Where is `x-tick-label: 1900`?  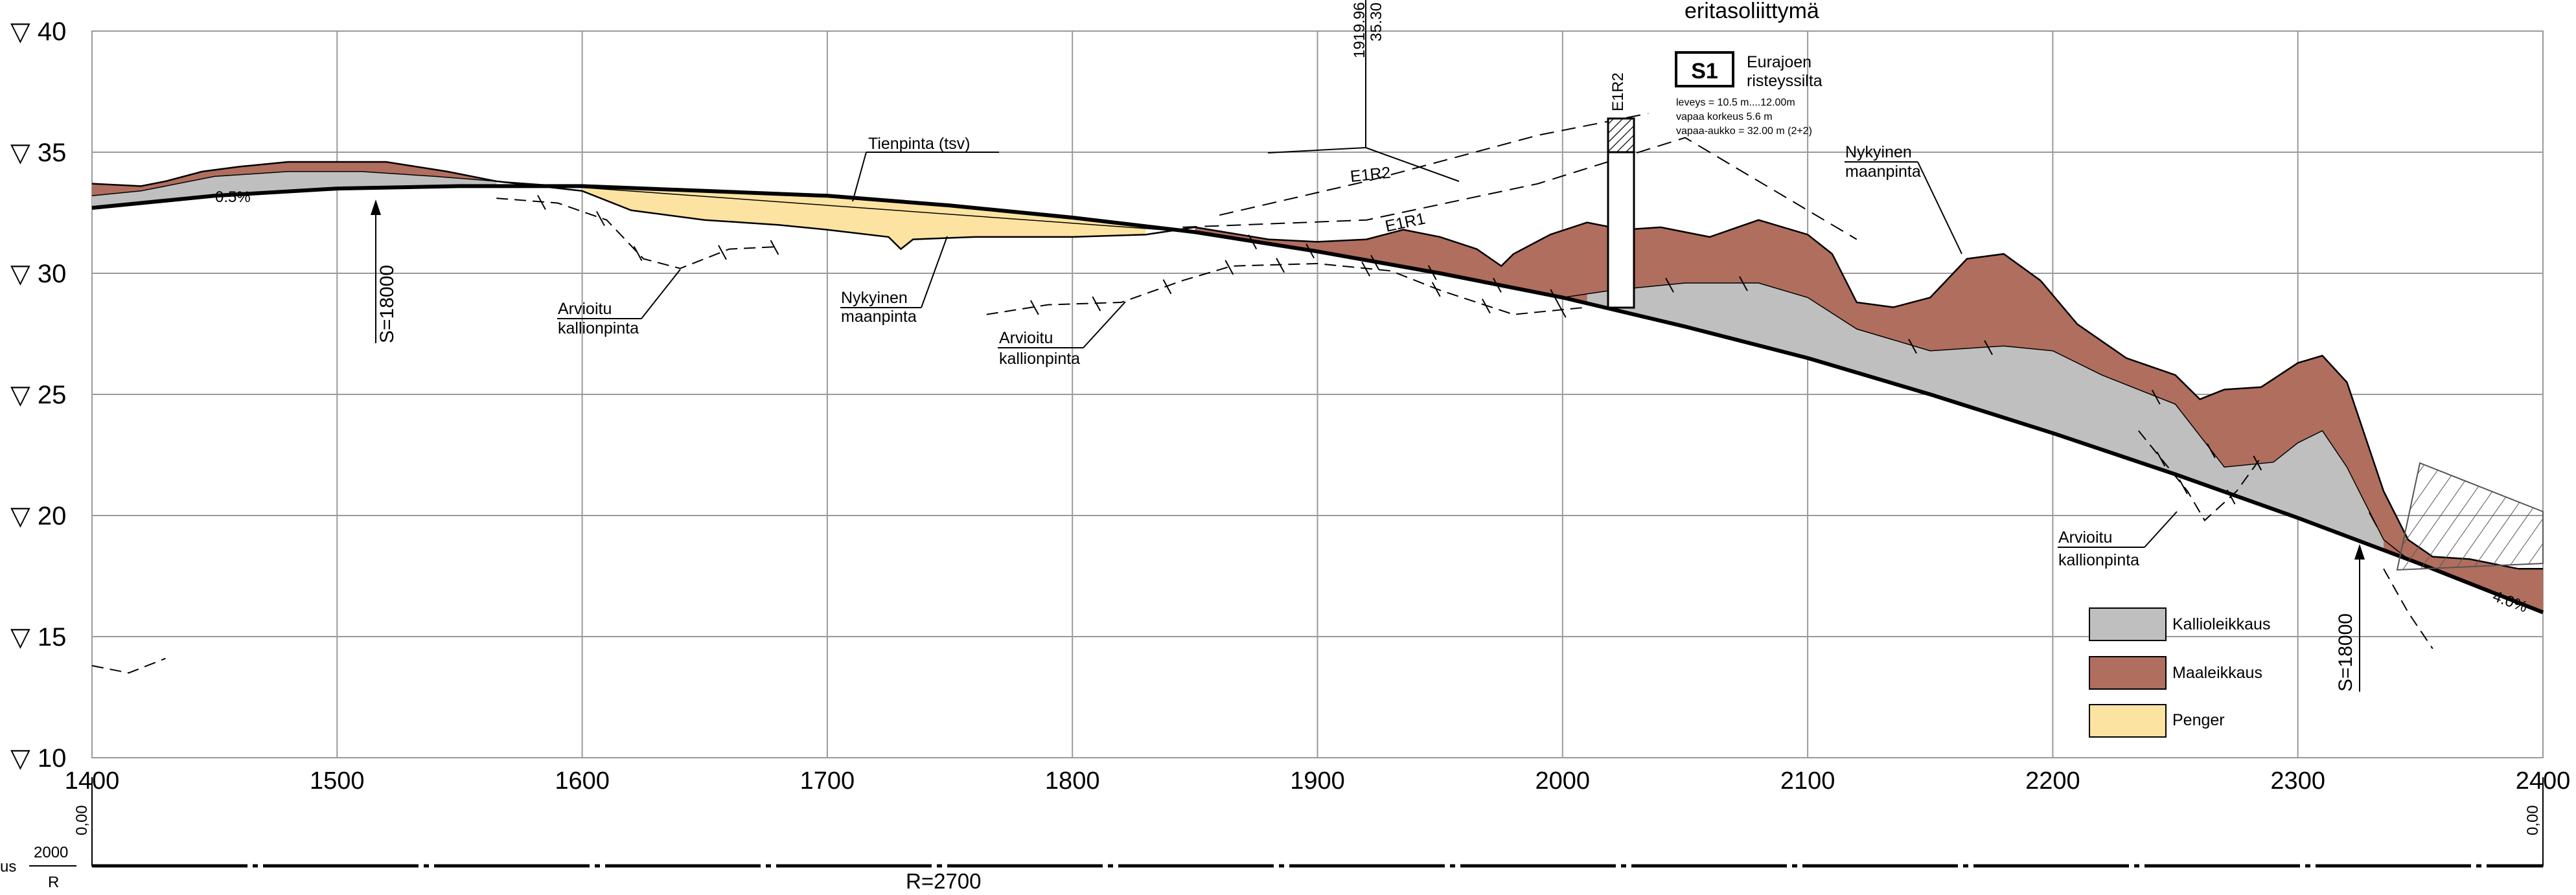 x-tick-label: 1900 is located at coordinates (1317, 781).